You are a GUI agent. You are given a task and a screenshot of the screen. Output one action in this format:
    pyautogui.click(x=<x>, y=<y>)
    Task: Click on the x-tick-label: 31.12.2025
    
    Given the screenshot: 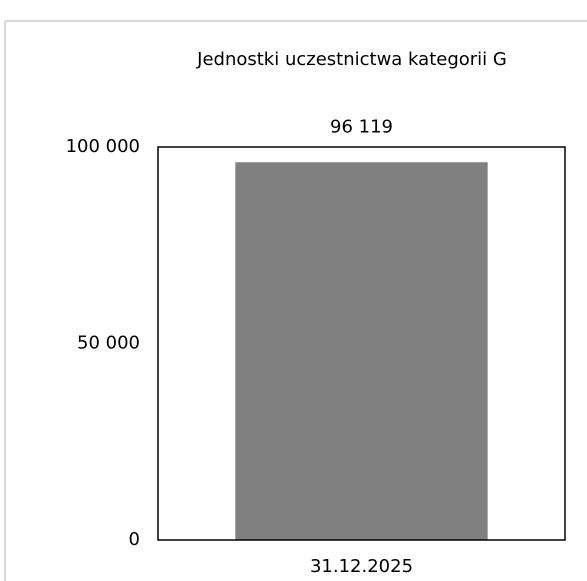 What is the action you would take?
    pyautogui.click(x=361, y=566)
    